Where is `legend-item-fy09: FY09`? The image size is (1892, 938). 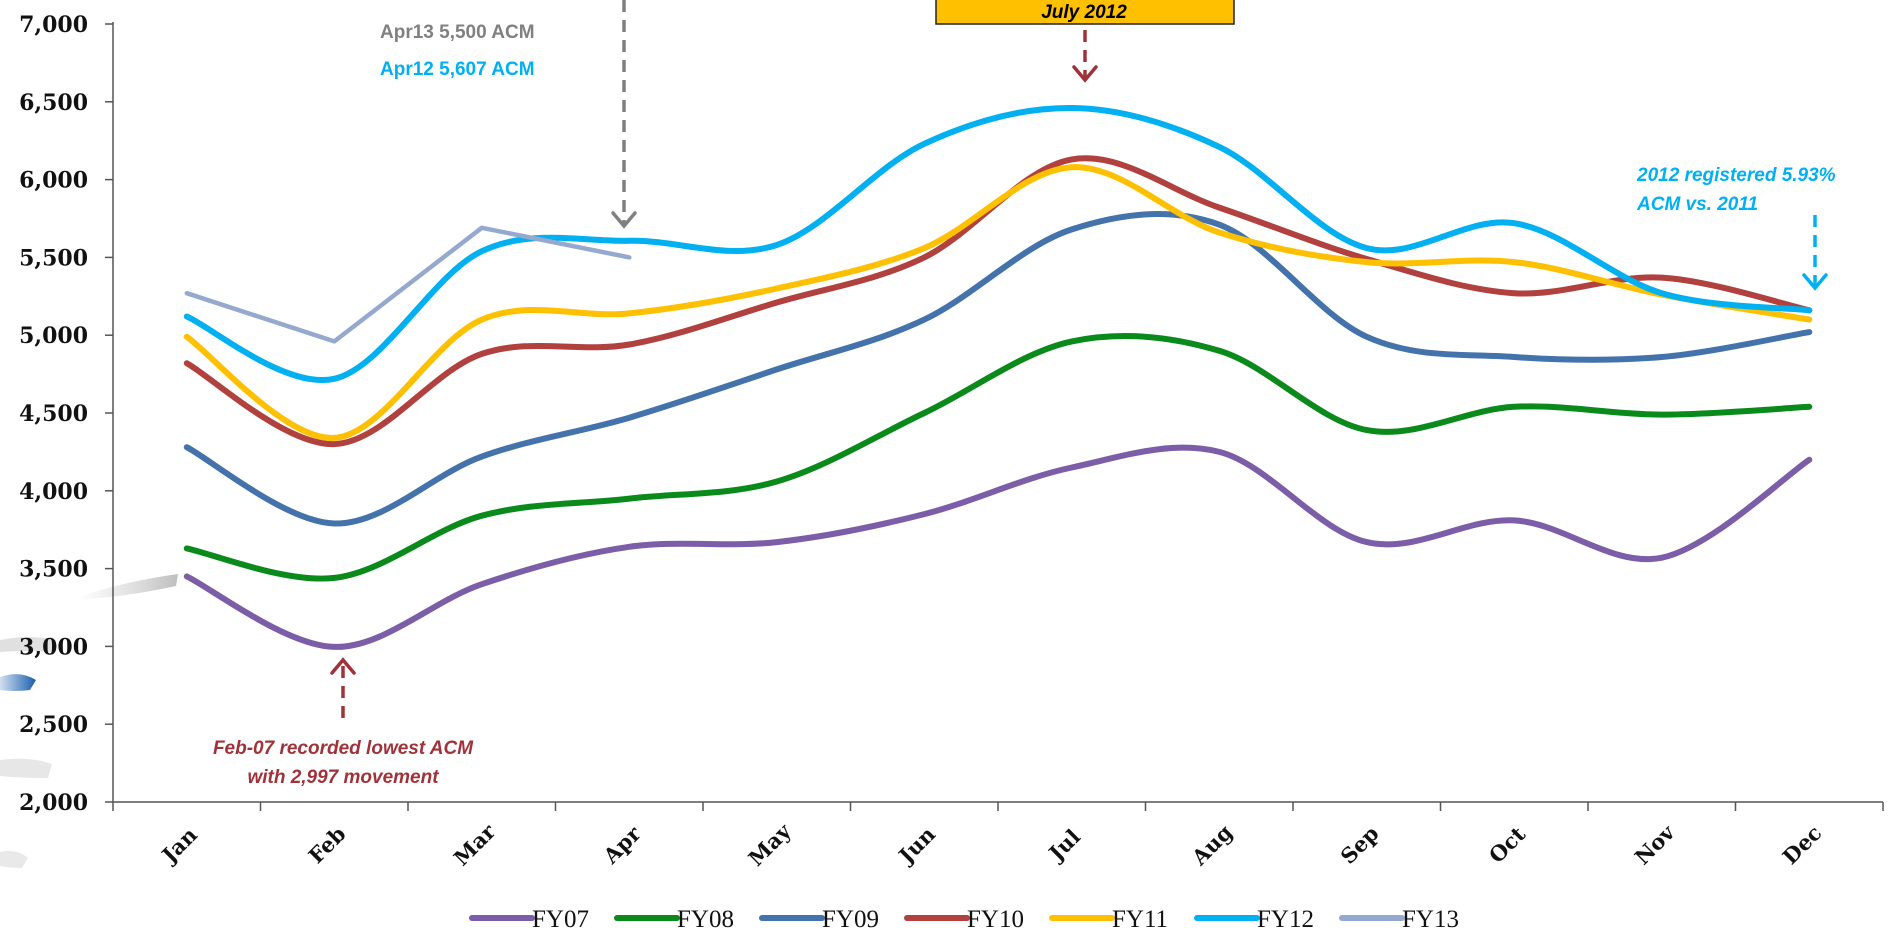
legend-item-fy09: FY09 is located at coordinates (819, 919).